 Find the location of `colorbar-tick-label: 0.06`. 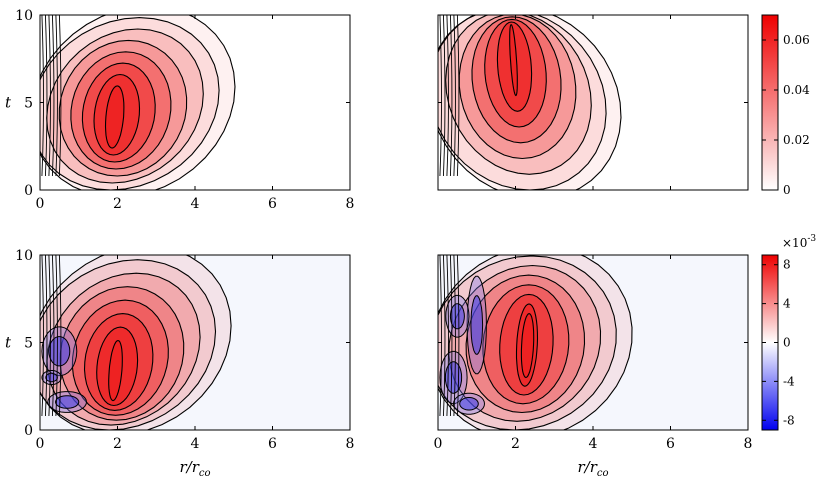

colorbar-tick-label: 0.06 is located at coordinates (796, 40).